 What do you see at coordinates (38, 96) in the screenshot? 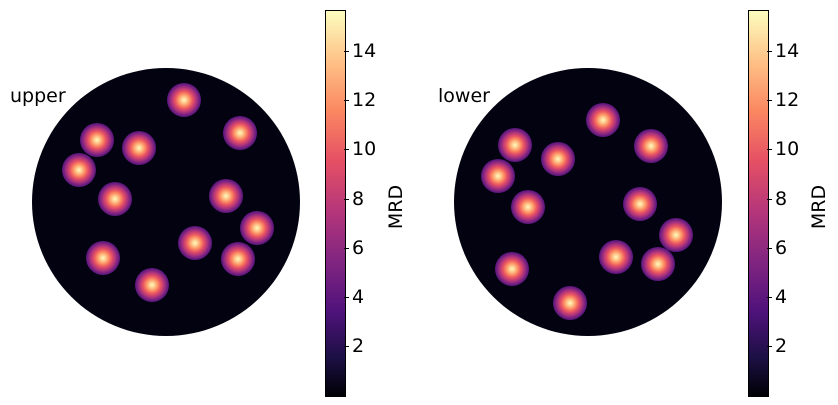
I see `upper-panel-label: upper` at bounding box center [38, 96].